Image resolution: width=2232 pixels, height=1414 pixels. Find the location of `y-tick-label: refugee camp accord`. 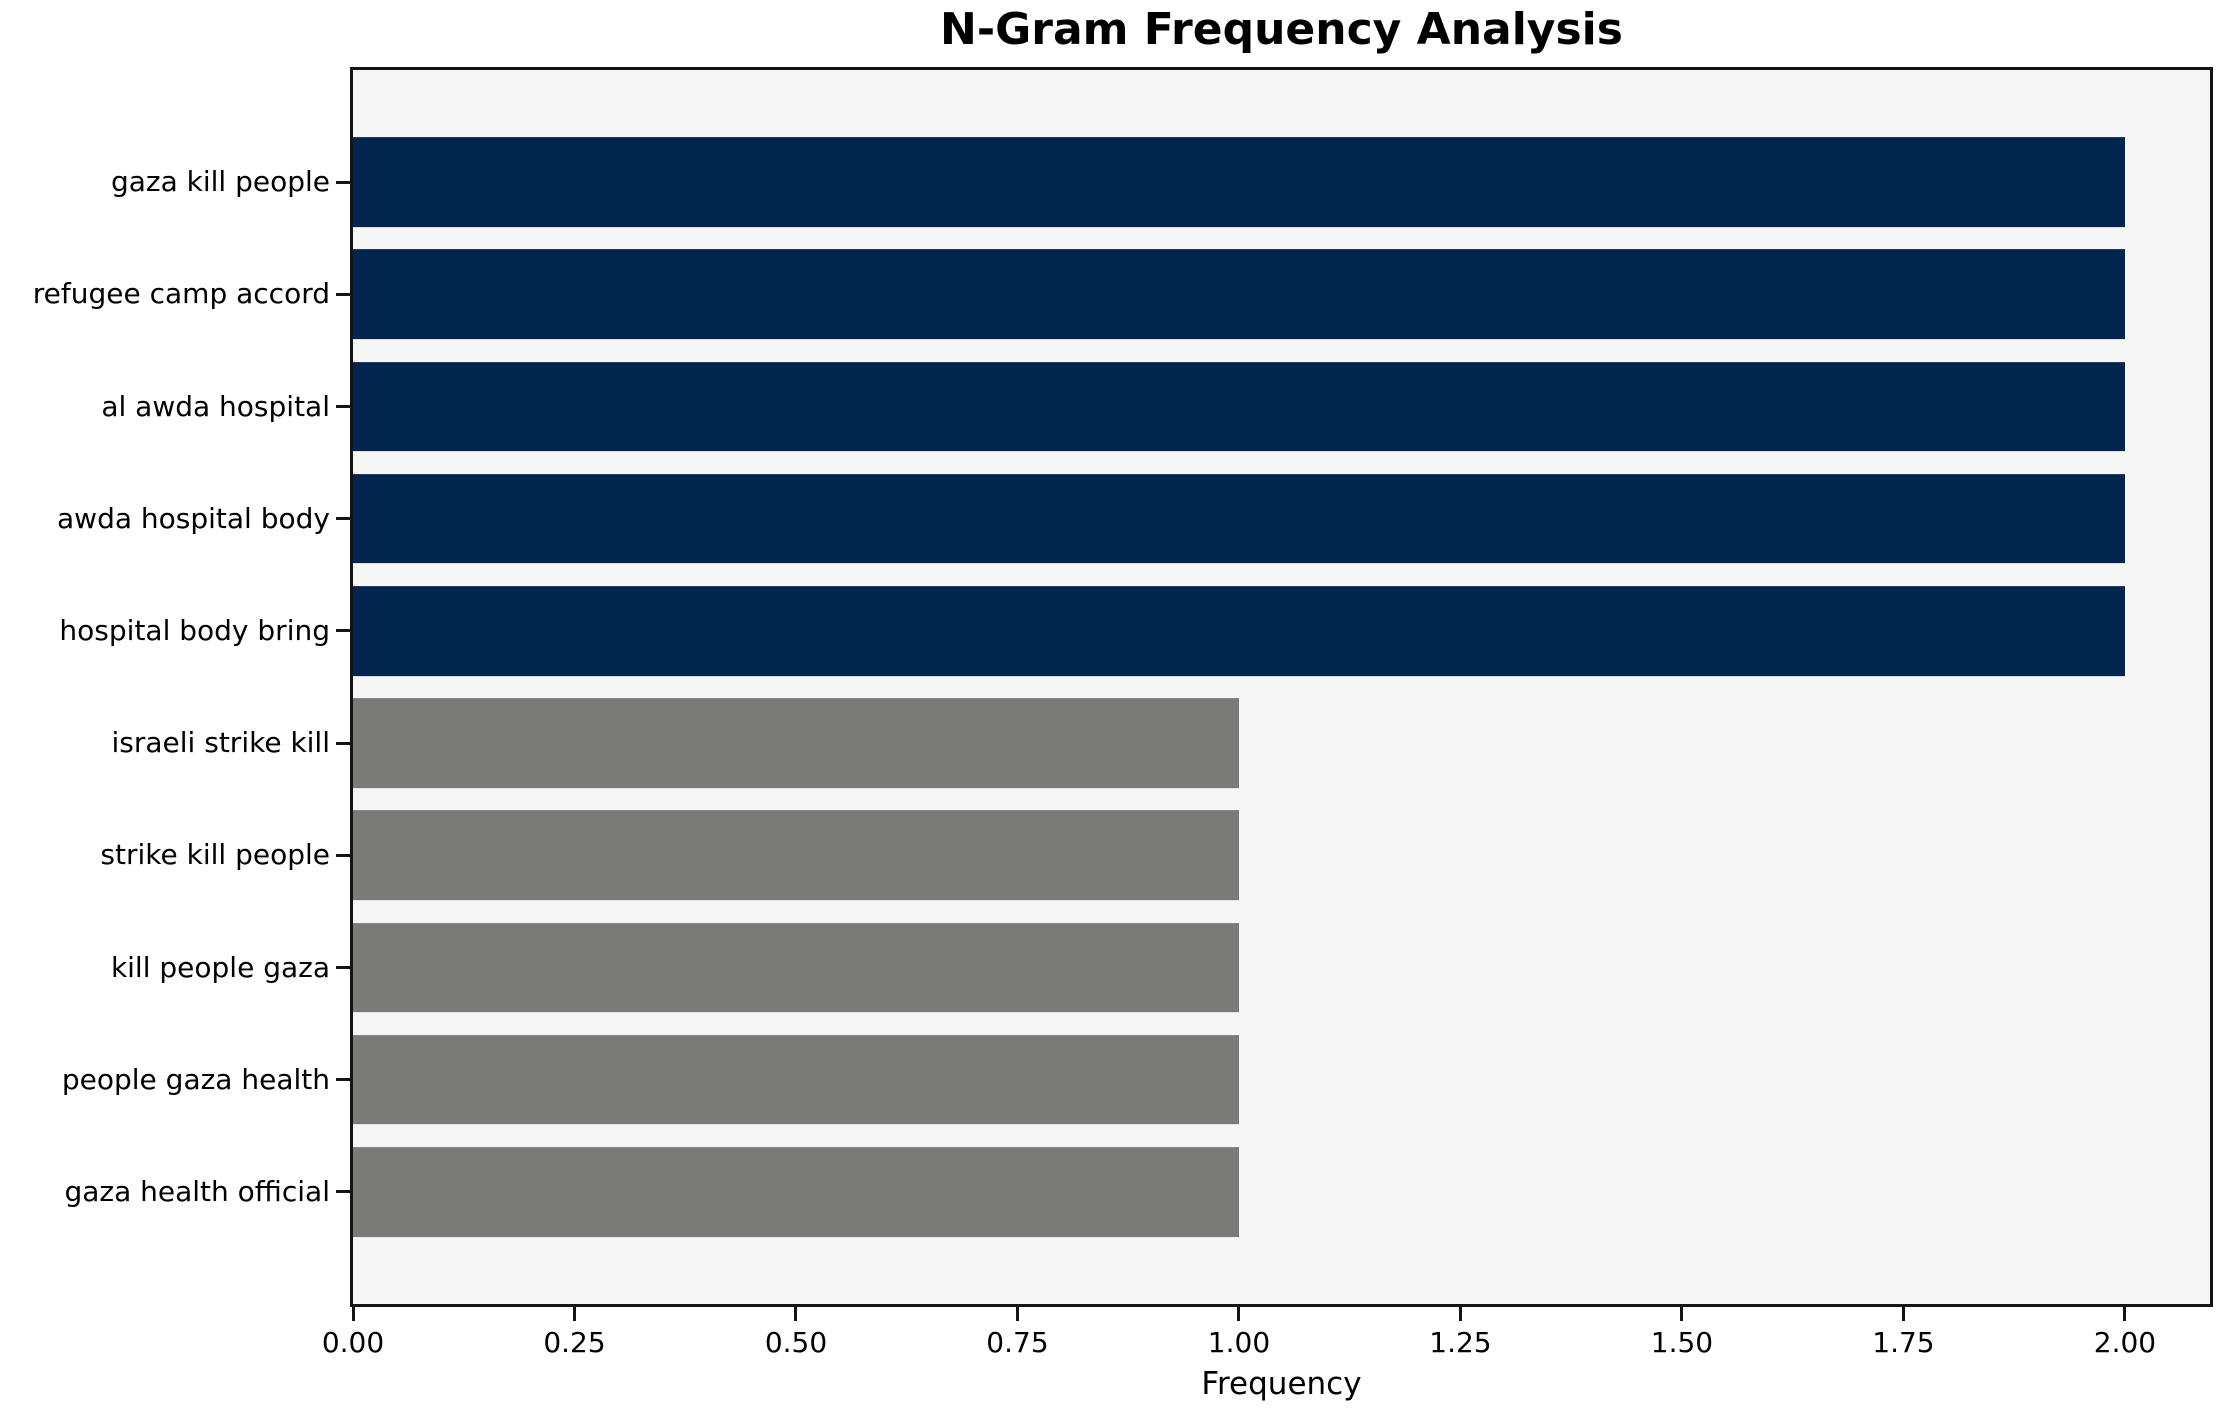

y-tick-label: refugee camp accord is located at coordinates (181, 294).